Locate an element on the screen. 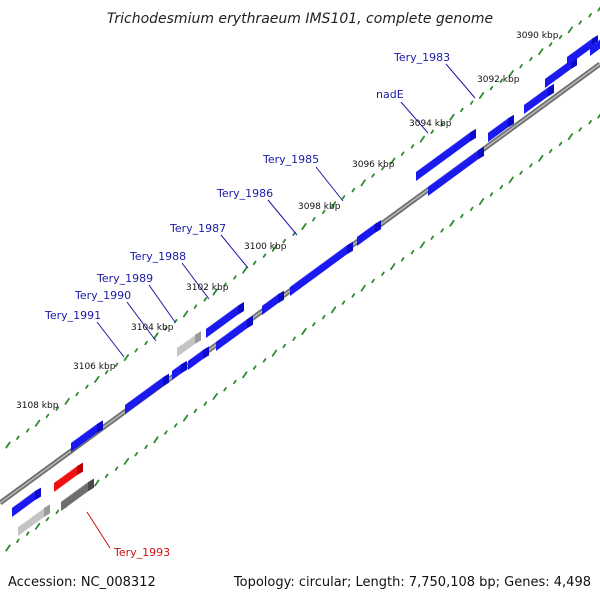 Image resolution: width=600 pixels, height=600 pixels. scale-tick-label: 3094 kbp is located at coordinates (430, 124).